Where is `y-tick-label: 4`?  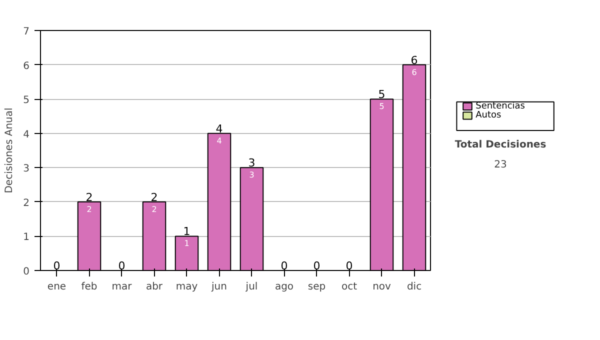
y-tick-label: 4 is located at coordinates (26, 134).